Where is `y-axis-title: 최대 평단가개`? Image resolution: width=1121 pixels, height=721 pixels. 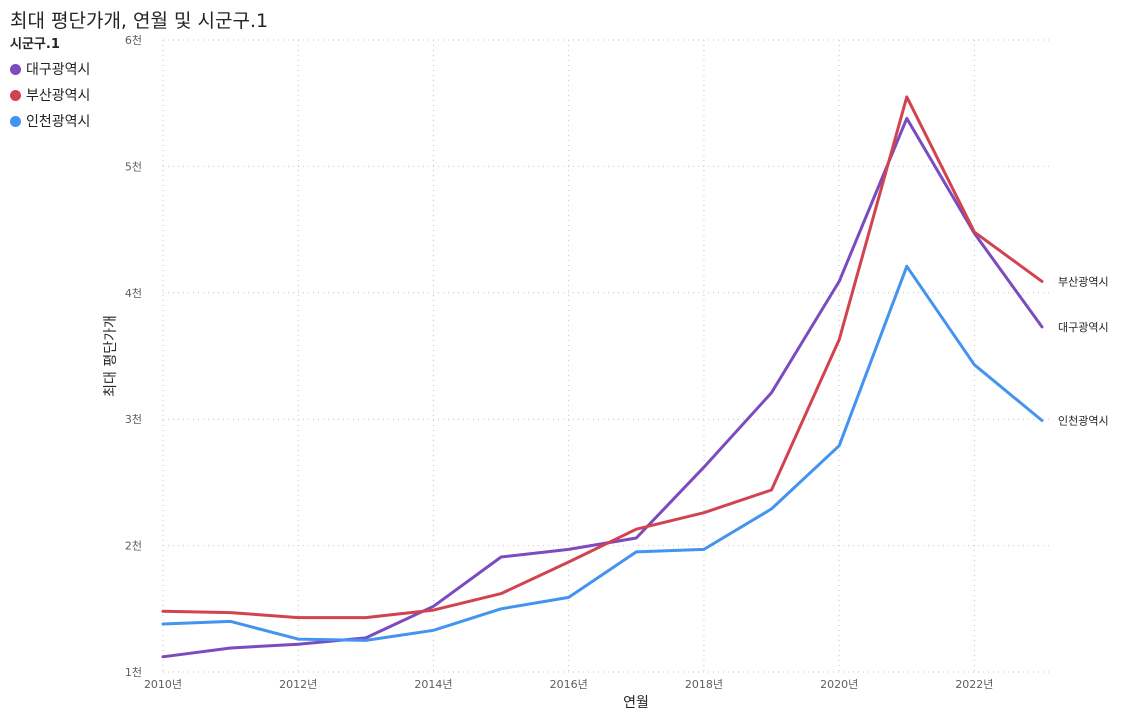 y-axis-title: 최대 평단가개 is located at coordinates (111, 356).